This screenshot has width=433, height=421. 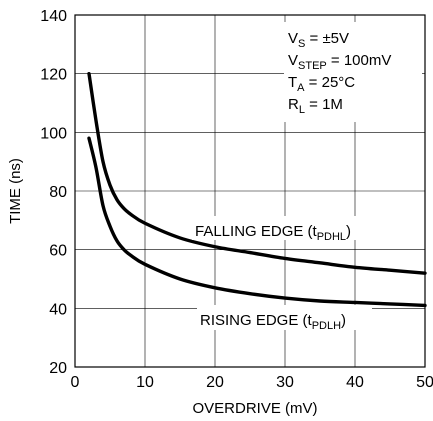 What do you see at coordinates (215, 382) in the screenshot?
I see `x-tick-label: 20` at bounding box center [215, 382].